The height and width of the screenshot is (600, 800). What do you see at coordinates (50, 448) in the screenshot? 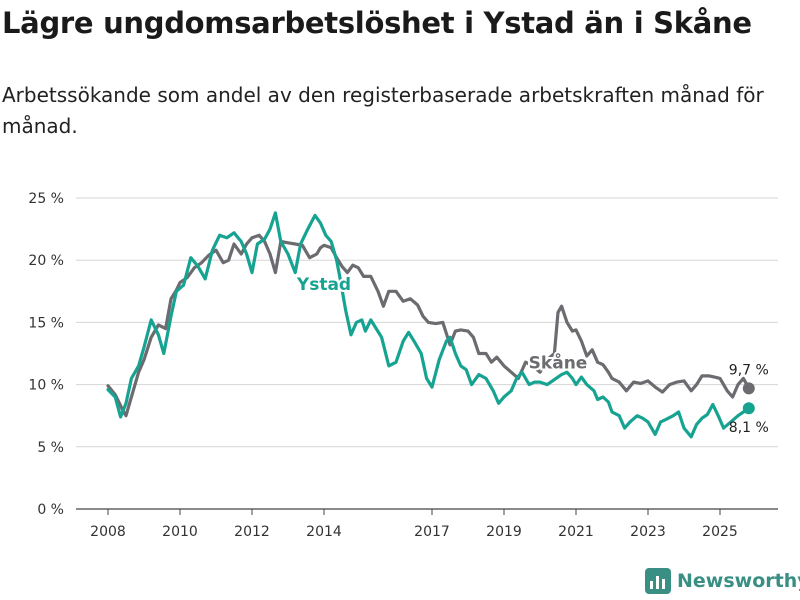
I see `y-tick-label: 5 %` at bounding box center [50, 448].